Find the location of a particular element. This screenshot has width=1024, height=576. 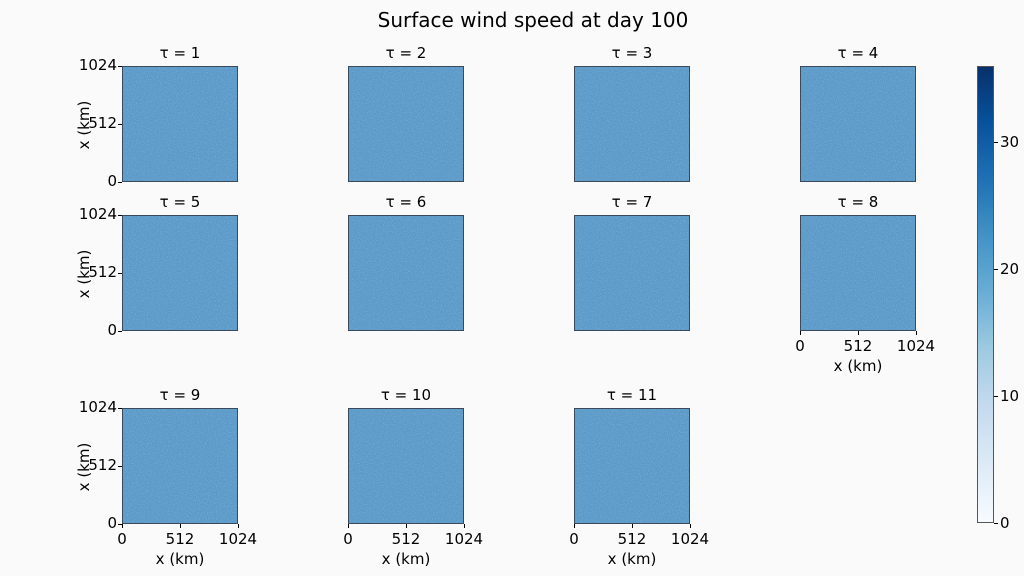

subplot-panel: τ = 4 is located at coordinates (858, 113).